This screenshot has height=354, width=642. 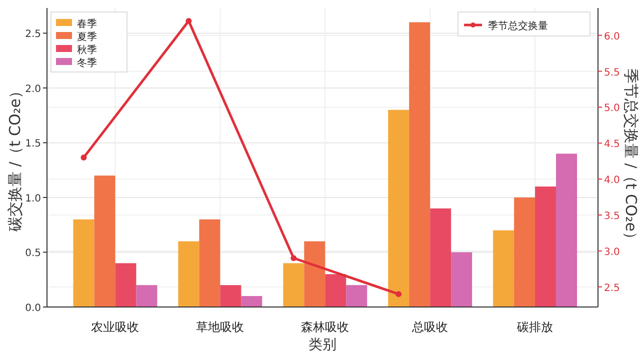 What do you see at coordinates (115, 327) in the screenshot?
I see `x-tick-label: 农业吸收` at bounding box center [115, 327].